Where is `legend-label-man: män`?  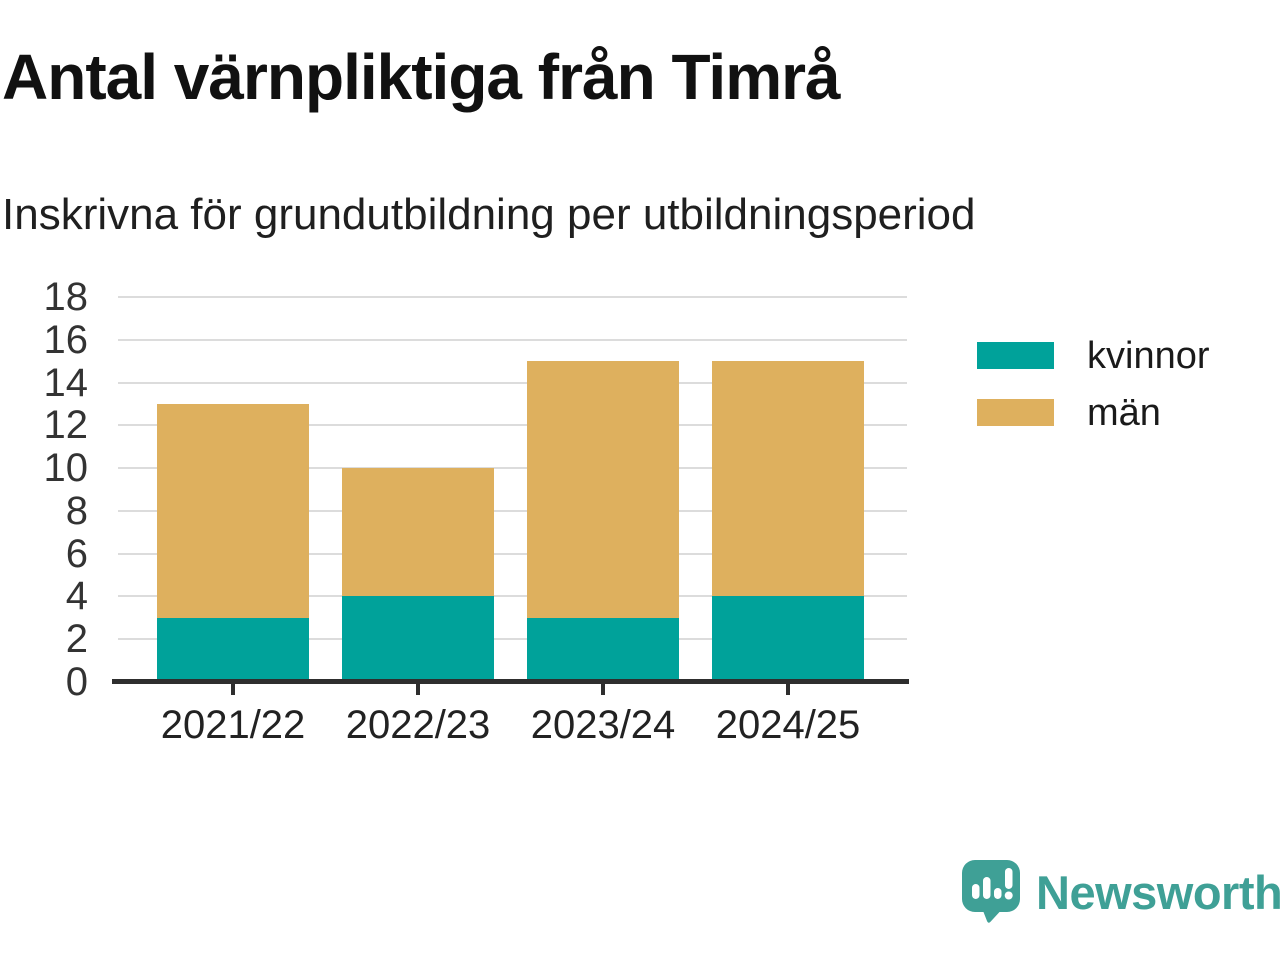
legend-label-man: män is located at coordinates (1124, 412).